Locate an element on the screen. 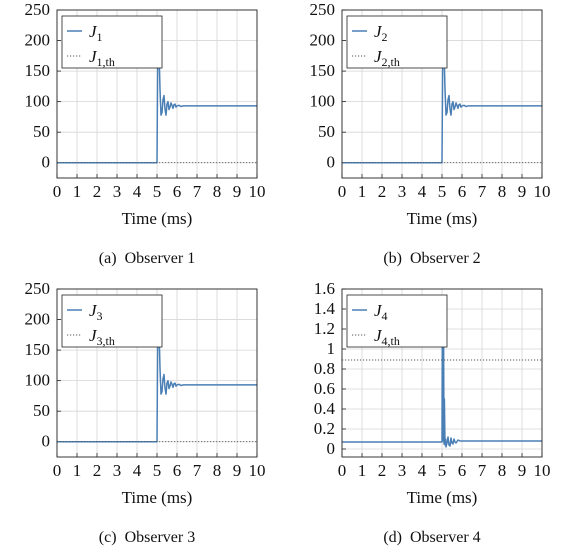 This screenshot has height=558, width=569. panel-caption: (d) Observer 4 is located at coordinates (431, 537).